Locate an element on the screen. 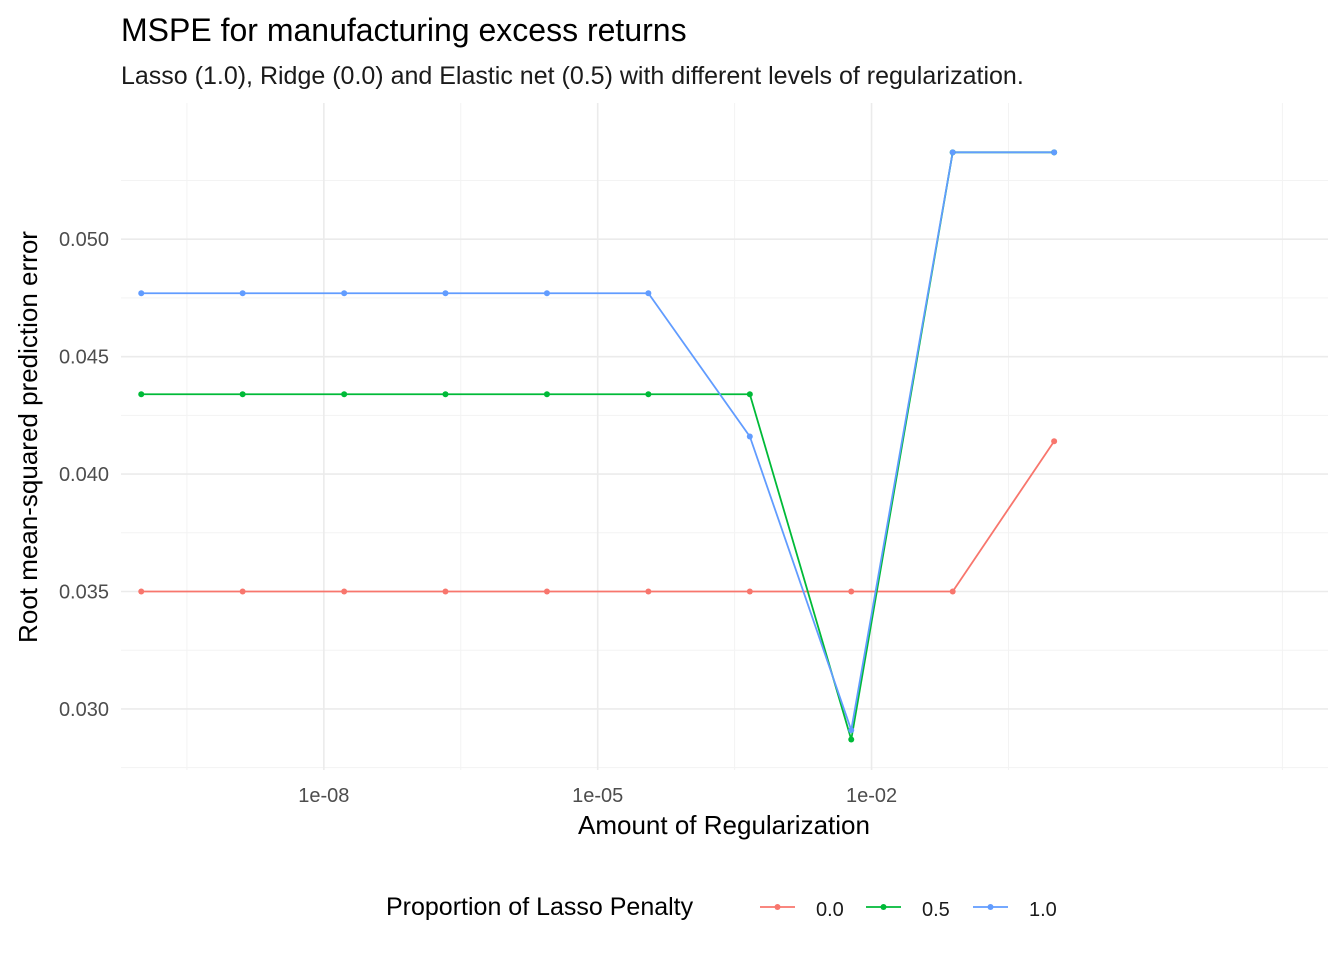 The width and height of the screenshot is (1344, 960). legend-item-1-0: 1.0 is located at coordinates (1015, 910).